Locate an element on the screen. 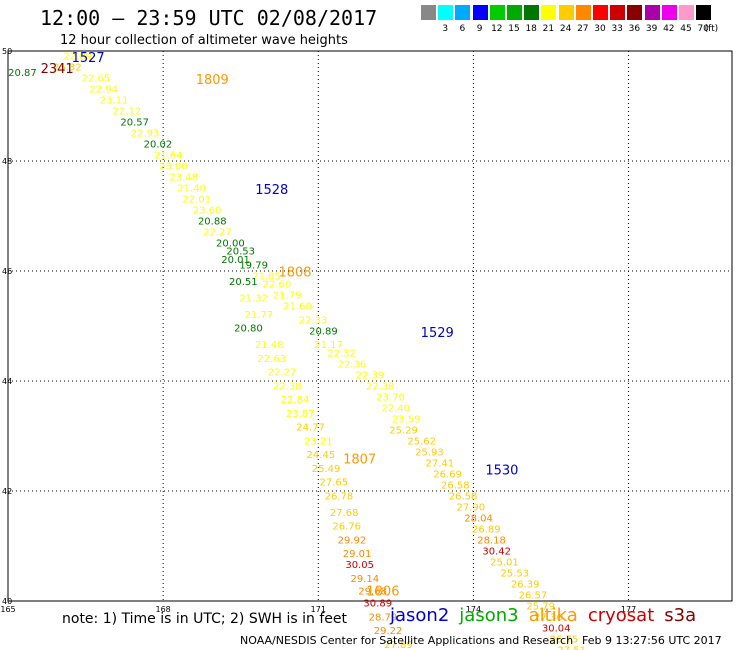  wave-height-label: 21.85 is located at coordinates (266, 276).